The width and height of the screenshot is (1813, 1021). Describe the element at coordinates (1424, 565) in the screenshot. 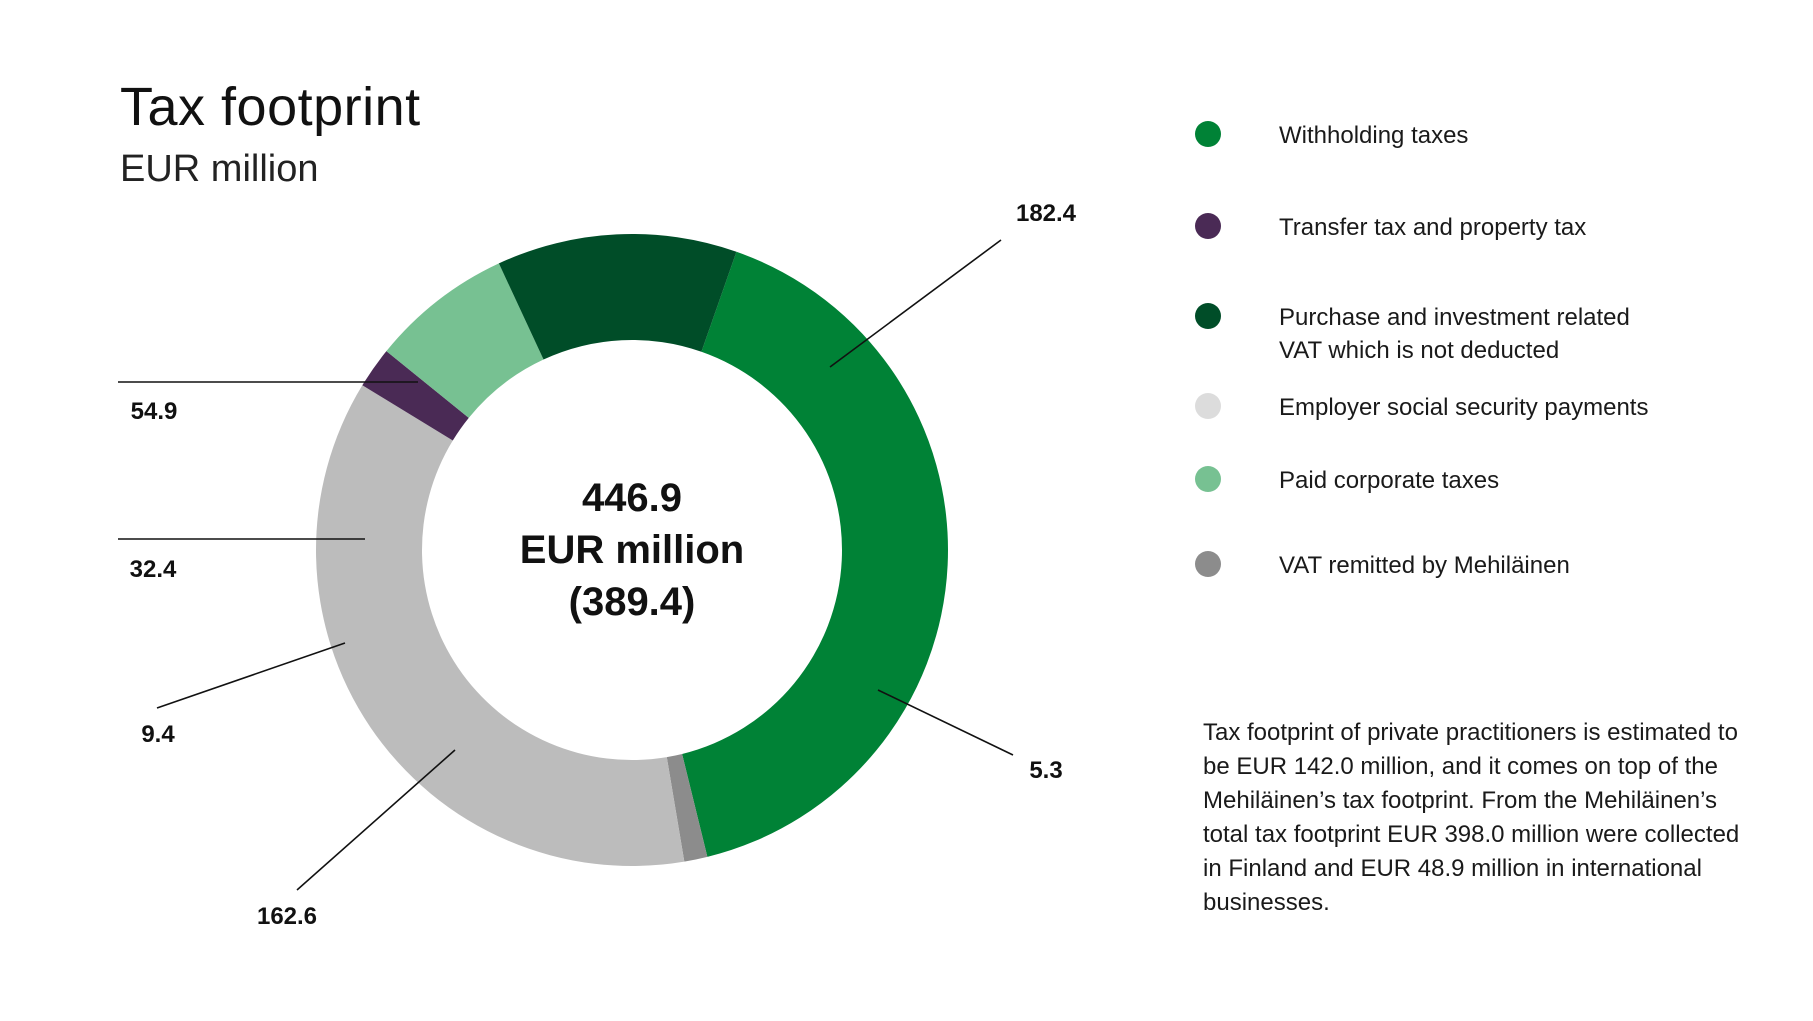

I see `legend-label: VAT remitted by Mehiläinen` at that location.